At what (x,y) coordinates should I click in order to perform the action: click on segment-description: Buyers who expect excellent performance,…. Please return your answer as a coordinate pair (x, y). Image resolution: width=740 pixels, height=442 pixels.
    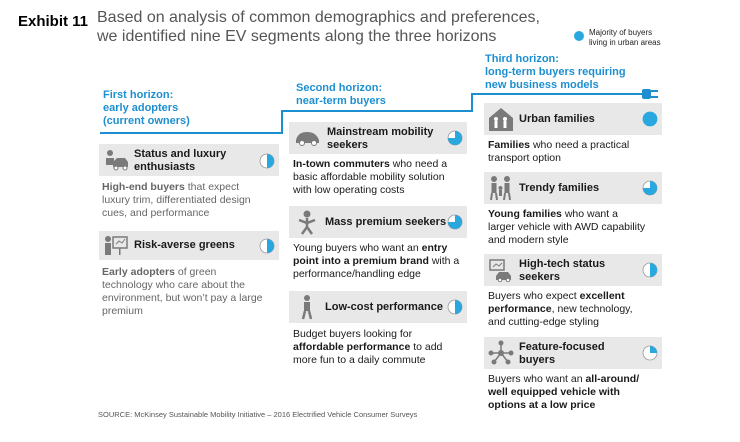
    Looking at the image, I should click on (560, 309).